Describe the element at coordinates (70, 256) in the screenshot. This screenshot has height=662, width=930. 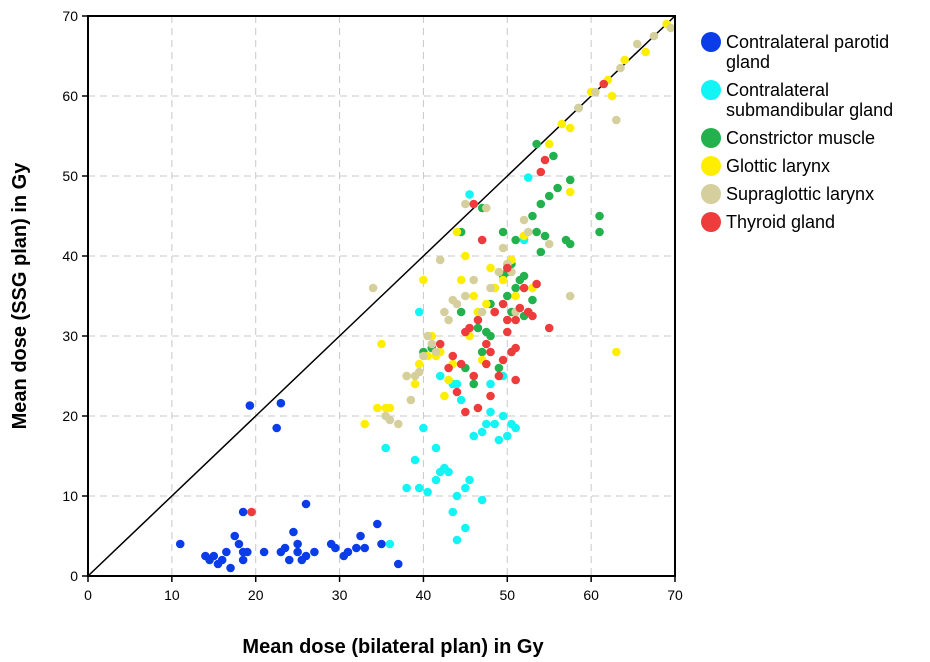
I see `y-tick-label: 40` at that location.